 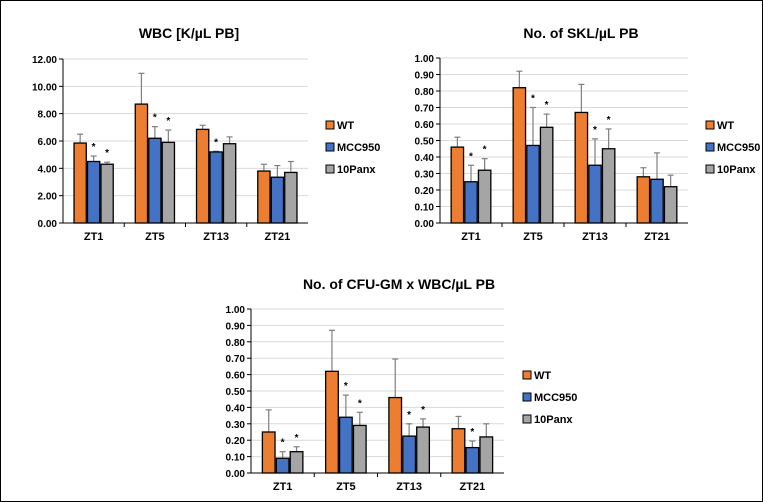 I want to click on chart-title: No. of SKL/µL PB, so click(x=580, y=33).